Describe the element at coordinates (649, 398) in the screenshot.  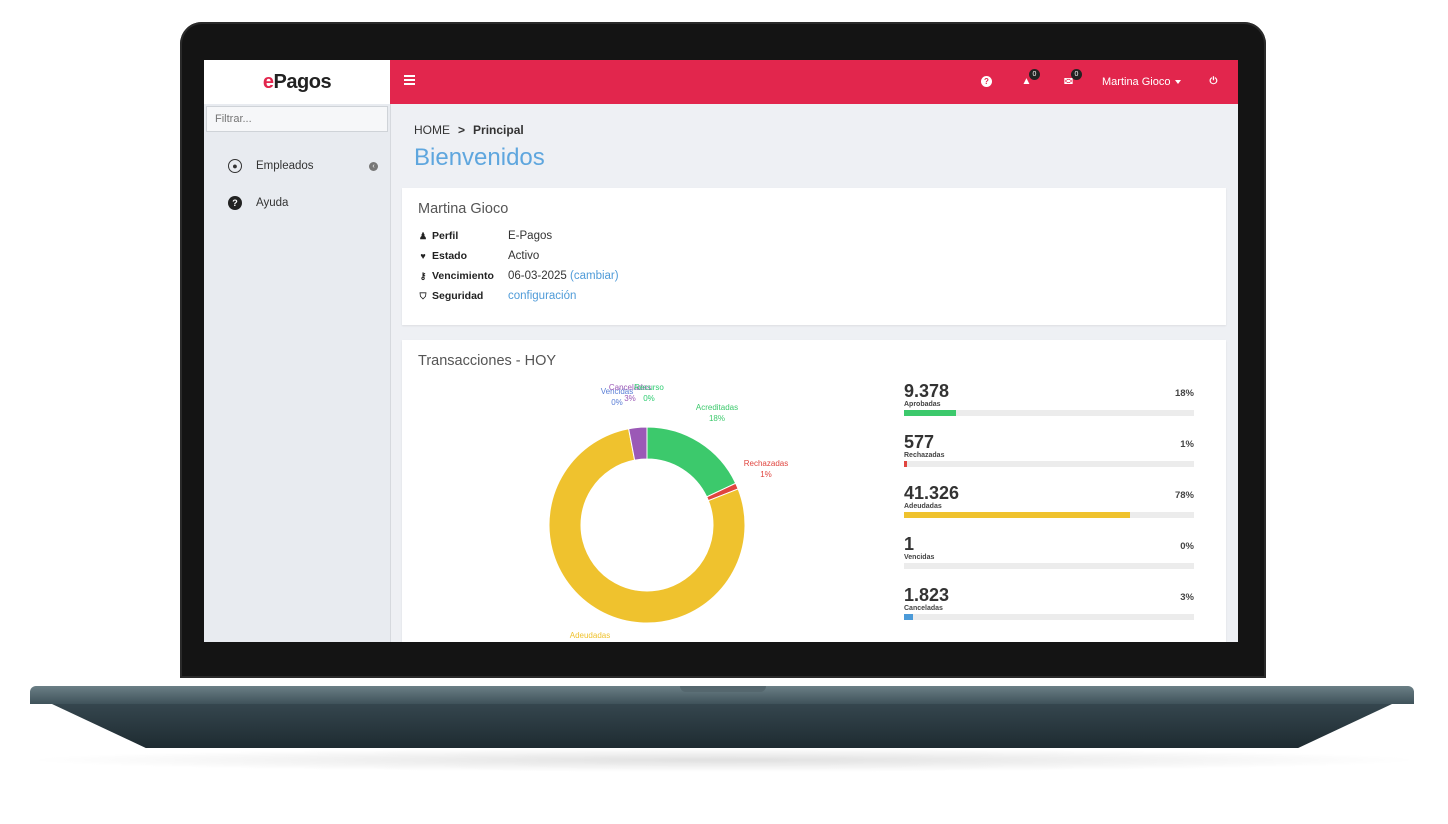
I see `slice-percent-recurso: 0%` at that location.